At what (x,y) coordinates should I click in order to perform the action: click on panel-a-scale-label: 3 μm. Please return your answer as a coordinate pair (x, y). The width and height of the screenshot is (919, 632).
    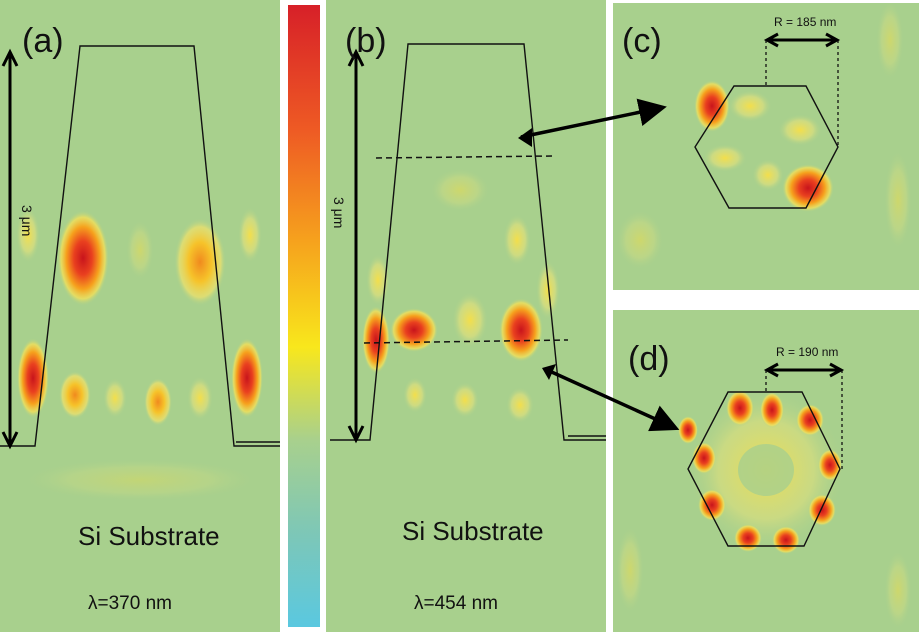
    Looking at the image, I should click on (27, 220).